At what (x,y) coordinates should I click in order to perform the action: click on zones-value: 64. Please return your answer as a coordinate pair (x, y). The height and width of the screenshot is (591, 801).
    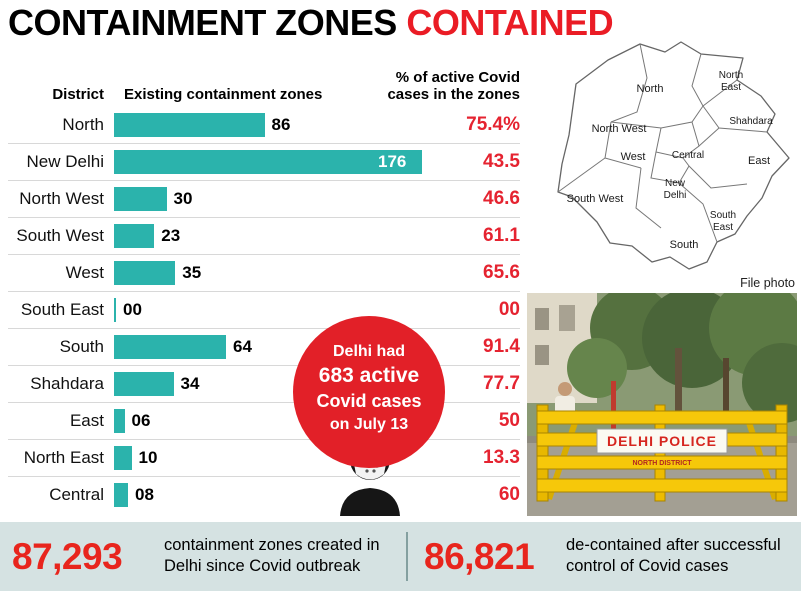
    Looking at the image, I should click on (242, 346).